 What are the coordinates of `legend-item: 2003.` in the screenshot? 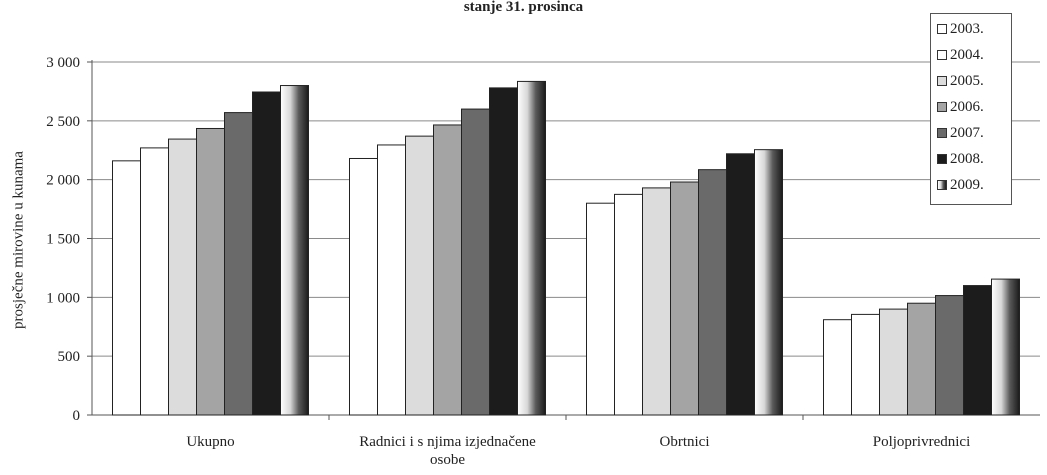 It's located at (960, 29).